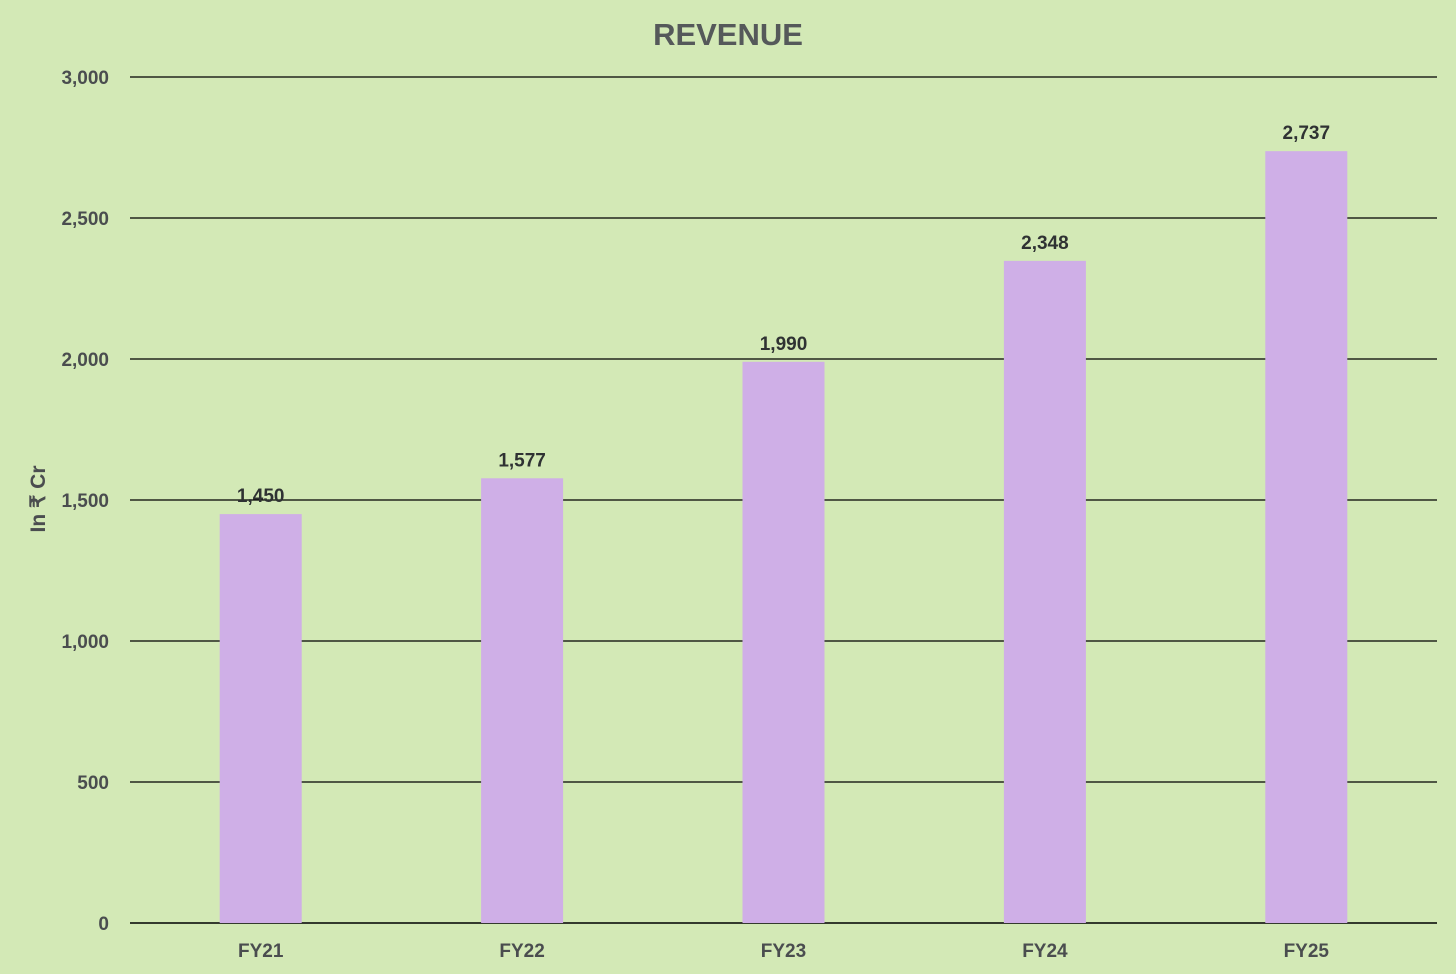  I want to click on y-tick-label: 2,500, so click(85, 219).